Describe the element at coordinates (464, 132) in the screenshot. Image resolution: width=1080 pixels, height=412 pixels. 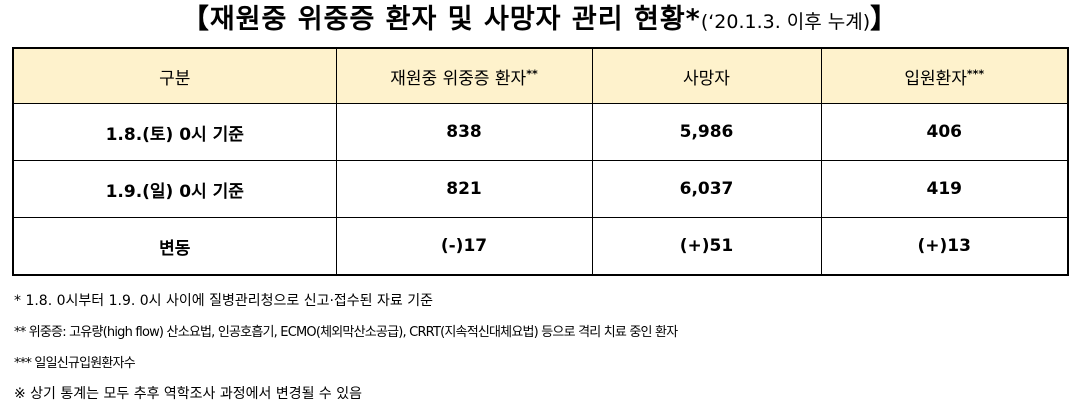
I see `table-cell: 838` at that location.